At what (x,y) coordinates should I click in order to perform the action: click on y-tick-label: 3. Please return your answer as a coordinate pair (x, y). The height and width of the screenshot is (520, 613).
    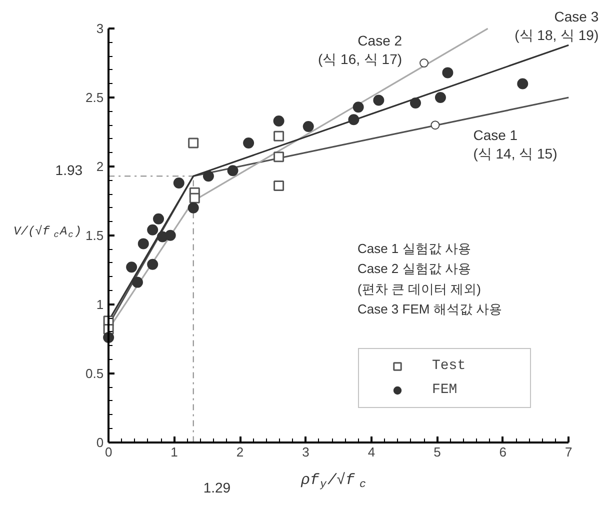
    Looking at the image, I should click on (100, 28).